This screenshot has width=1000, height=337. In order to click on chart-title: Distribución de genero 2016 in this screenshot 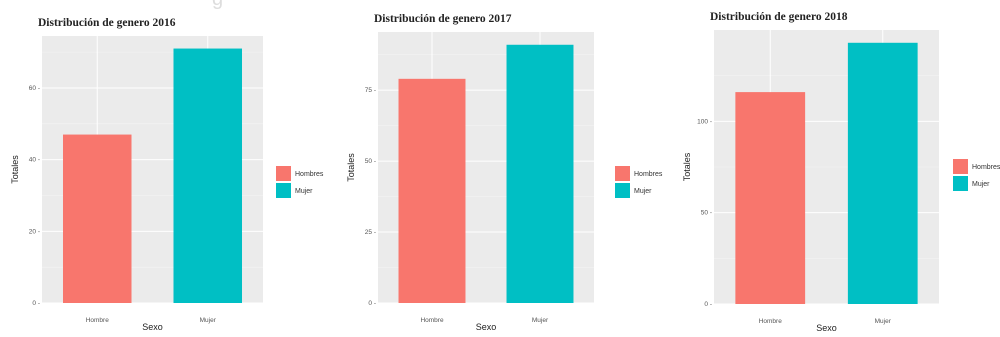, I will do `click(107, 23)`.